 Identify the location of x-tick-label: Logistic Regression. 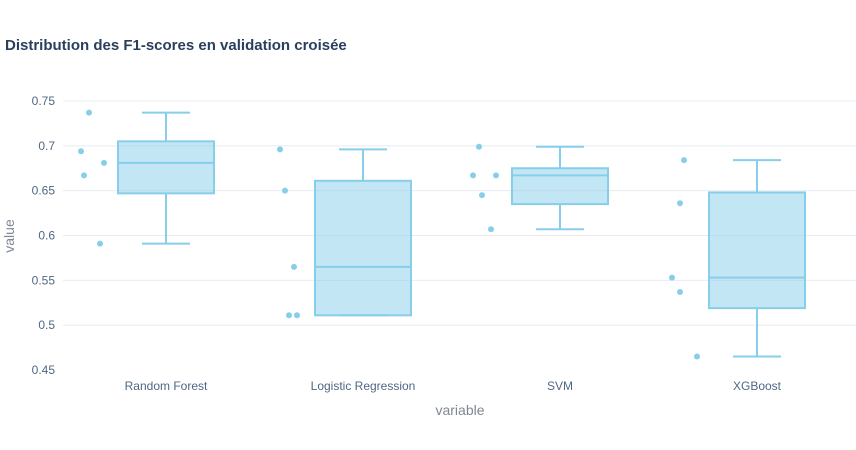
(363, 386).